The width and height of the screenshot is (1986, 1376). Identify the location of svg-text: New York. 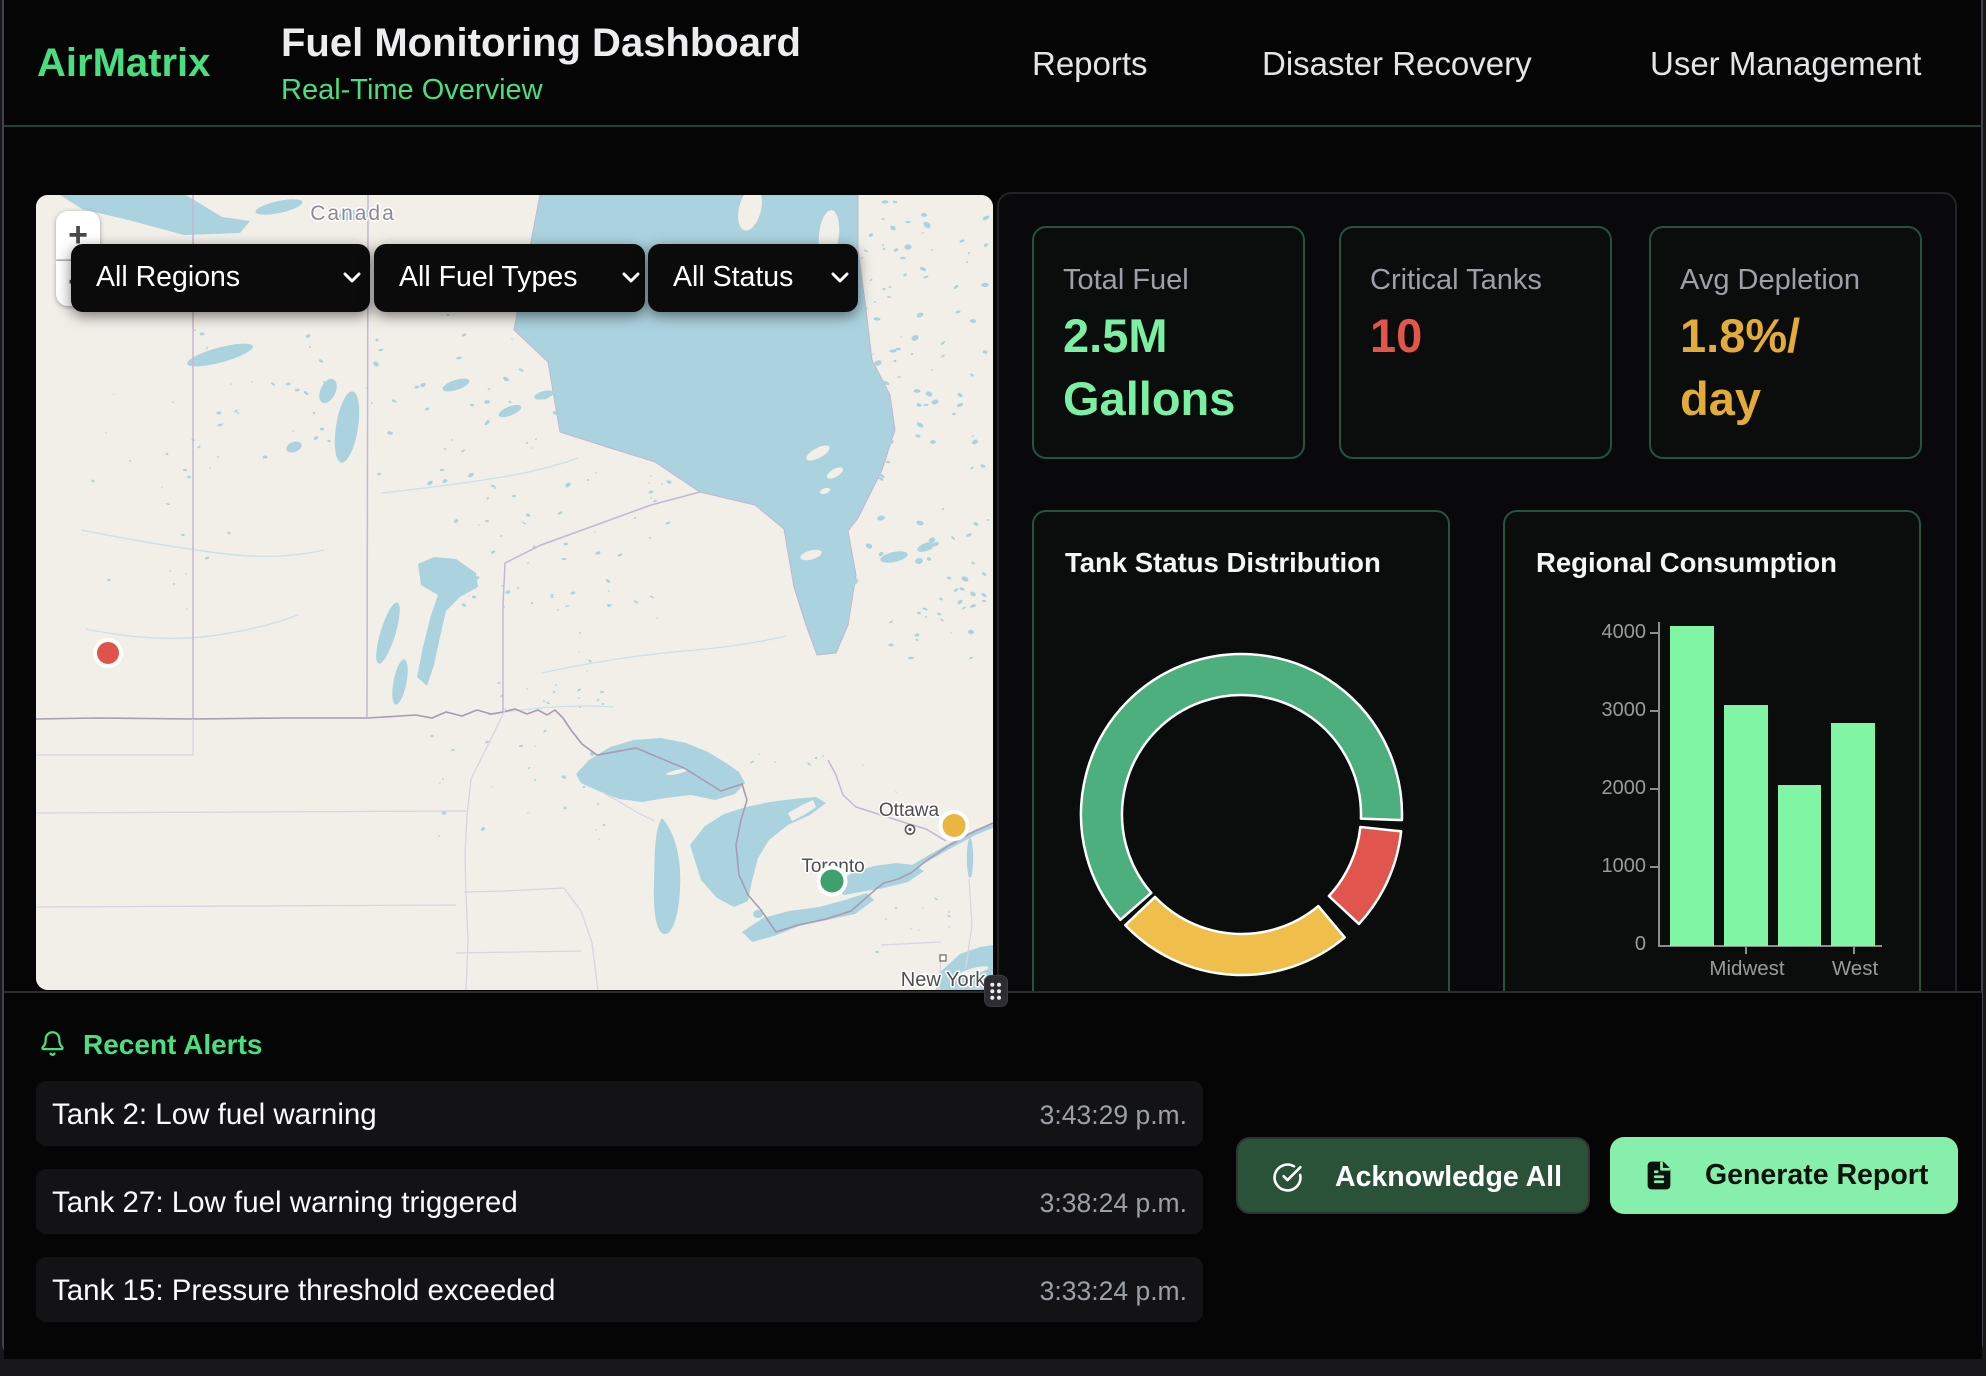
(943, 979).